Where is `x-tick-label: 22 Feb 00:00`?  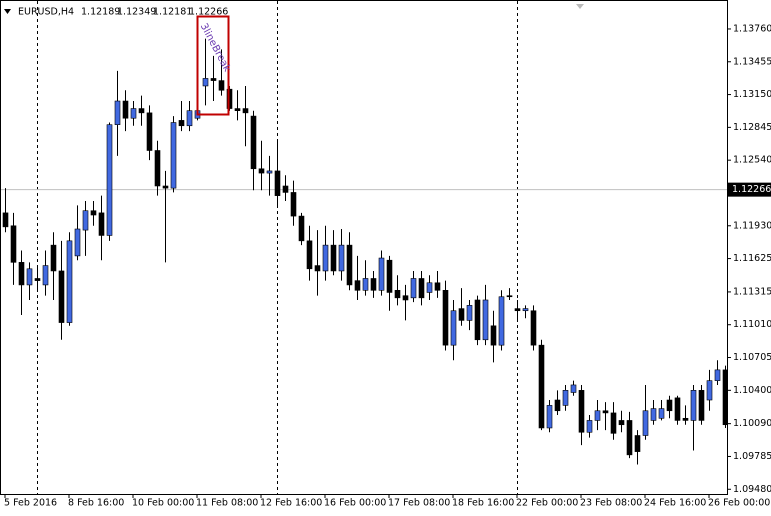
x-tick-label: 22 Feb 00:00 is located at coordinates (547, 503).